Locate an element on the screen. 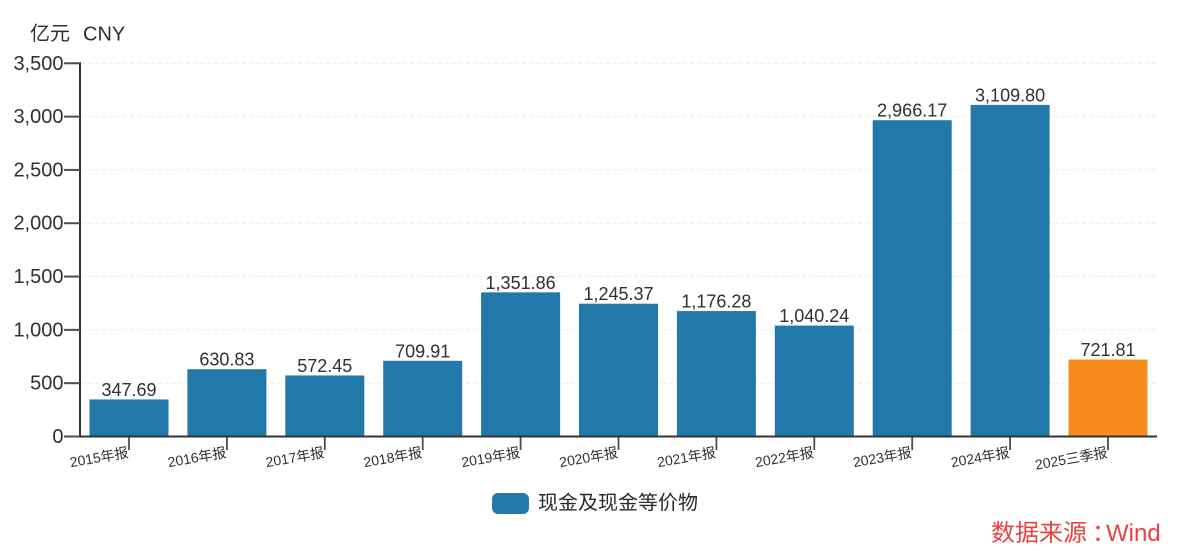 This screenshot has height=560, width=1200. svg-text: 2021 is located at coordinates (673, 459).